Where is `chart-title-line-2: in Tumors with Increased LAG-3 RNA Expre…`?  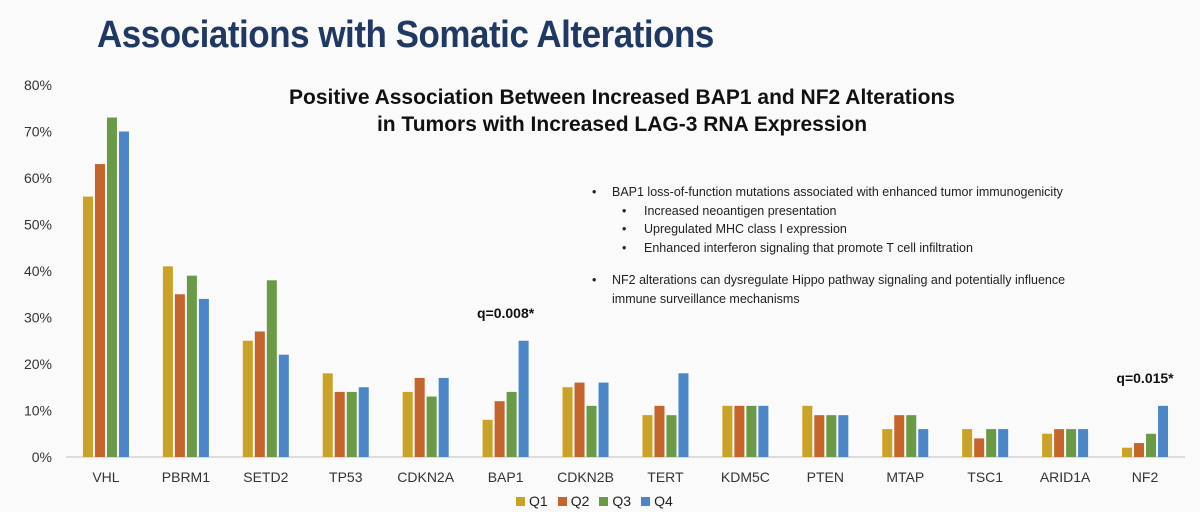 chart-title-line-2: in Tumors with Increased LAG-3 RNA Expre… is located at coordinates (622, 124).